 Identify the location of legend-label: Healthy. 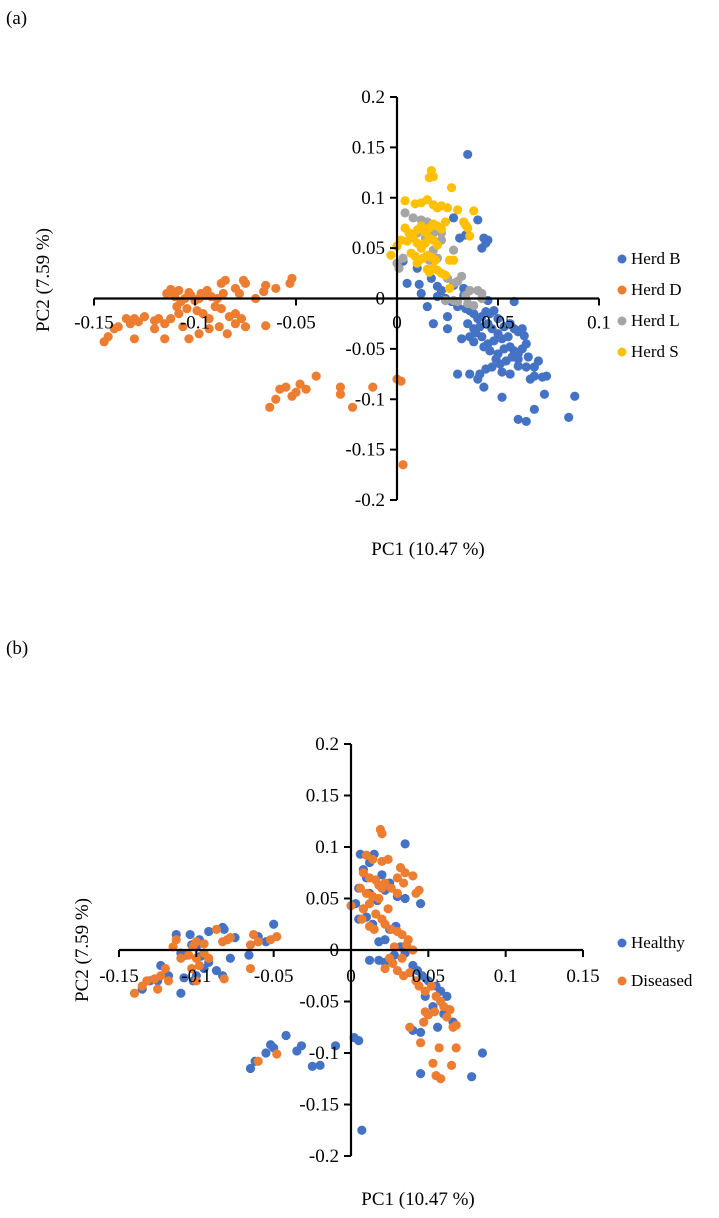
(658, 942).